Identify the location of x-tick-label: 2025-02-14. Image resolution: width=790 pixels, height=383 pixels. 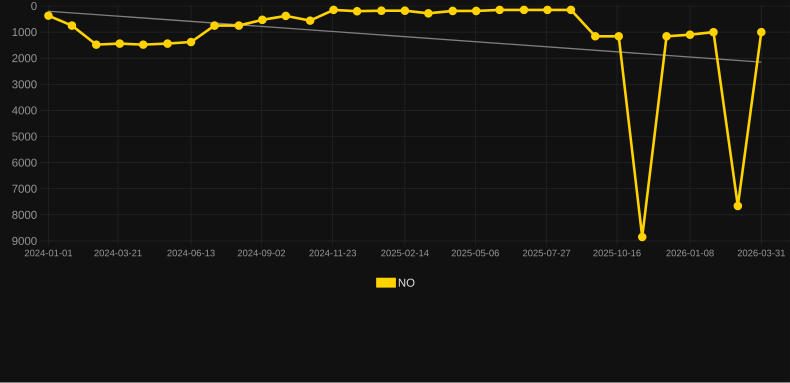
(405, 253).